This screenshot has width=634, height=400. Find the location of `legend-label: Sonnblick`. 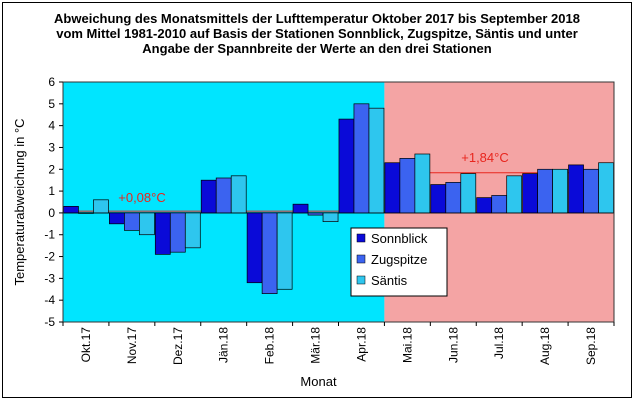

legend-label: Sonnblick is located at coordinates (399, 238).